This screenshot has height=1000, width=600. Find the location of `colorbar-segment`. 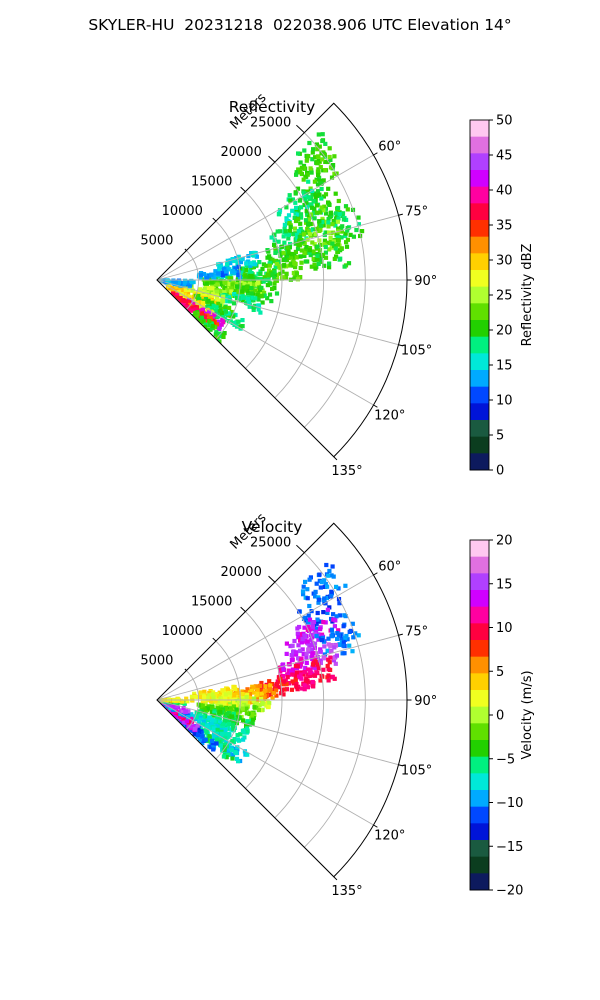

colorbar-segment is located at coordinates (479, 362).